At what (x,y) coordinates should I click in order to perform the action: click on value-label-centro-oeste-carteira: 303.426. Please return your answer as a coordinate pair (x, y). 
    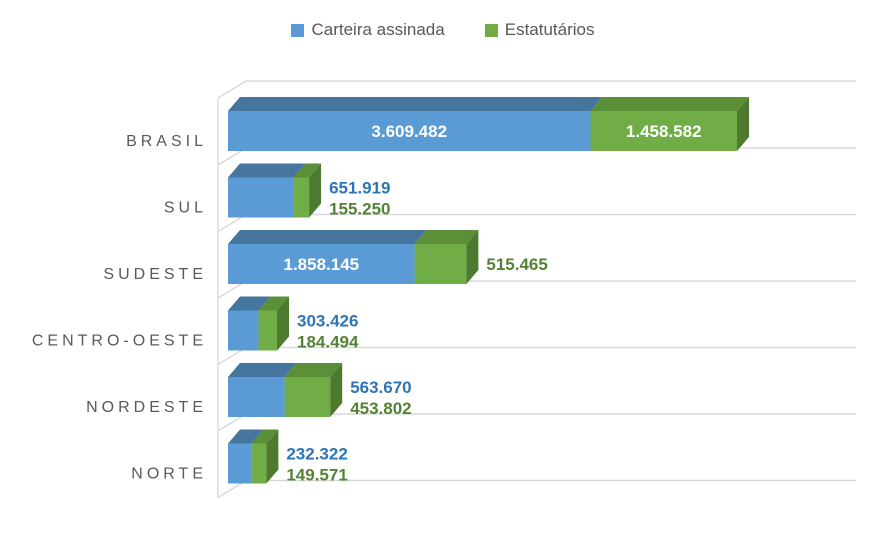
    Looking at the image, I should click on (327, 321).